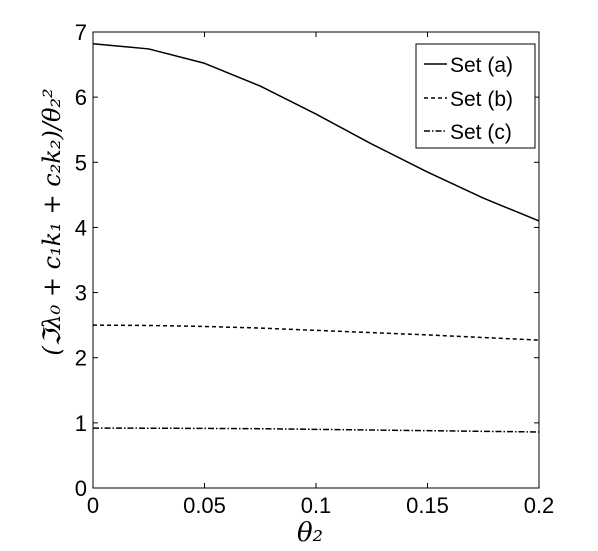  I want to click on series-line-c, so click(316, 430).